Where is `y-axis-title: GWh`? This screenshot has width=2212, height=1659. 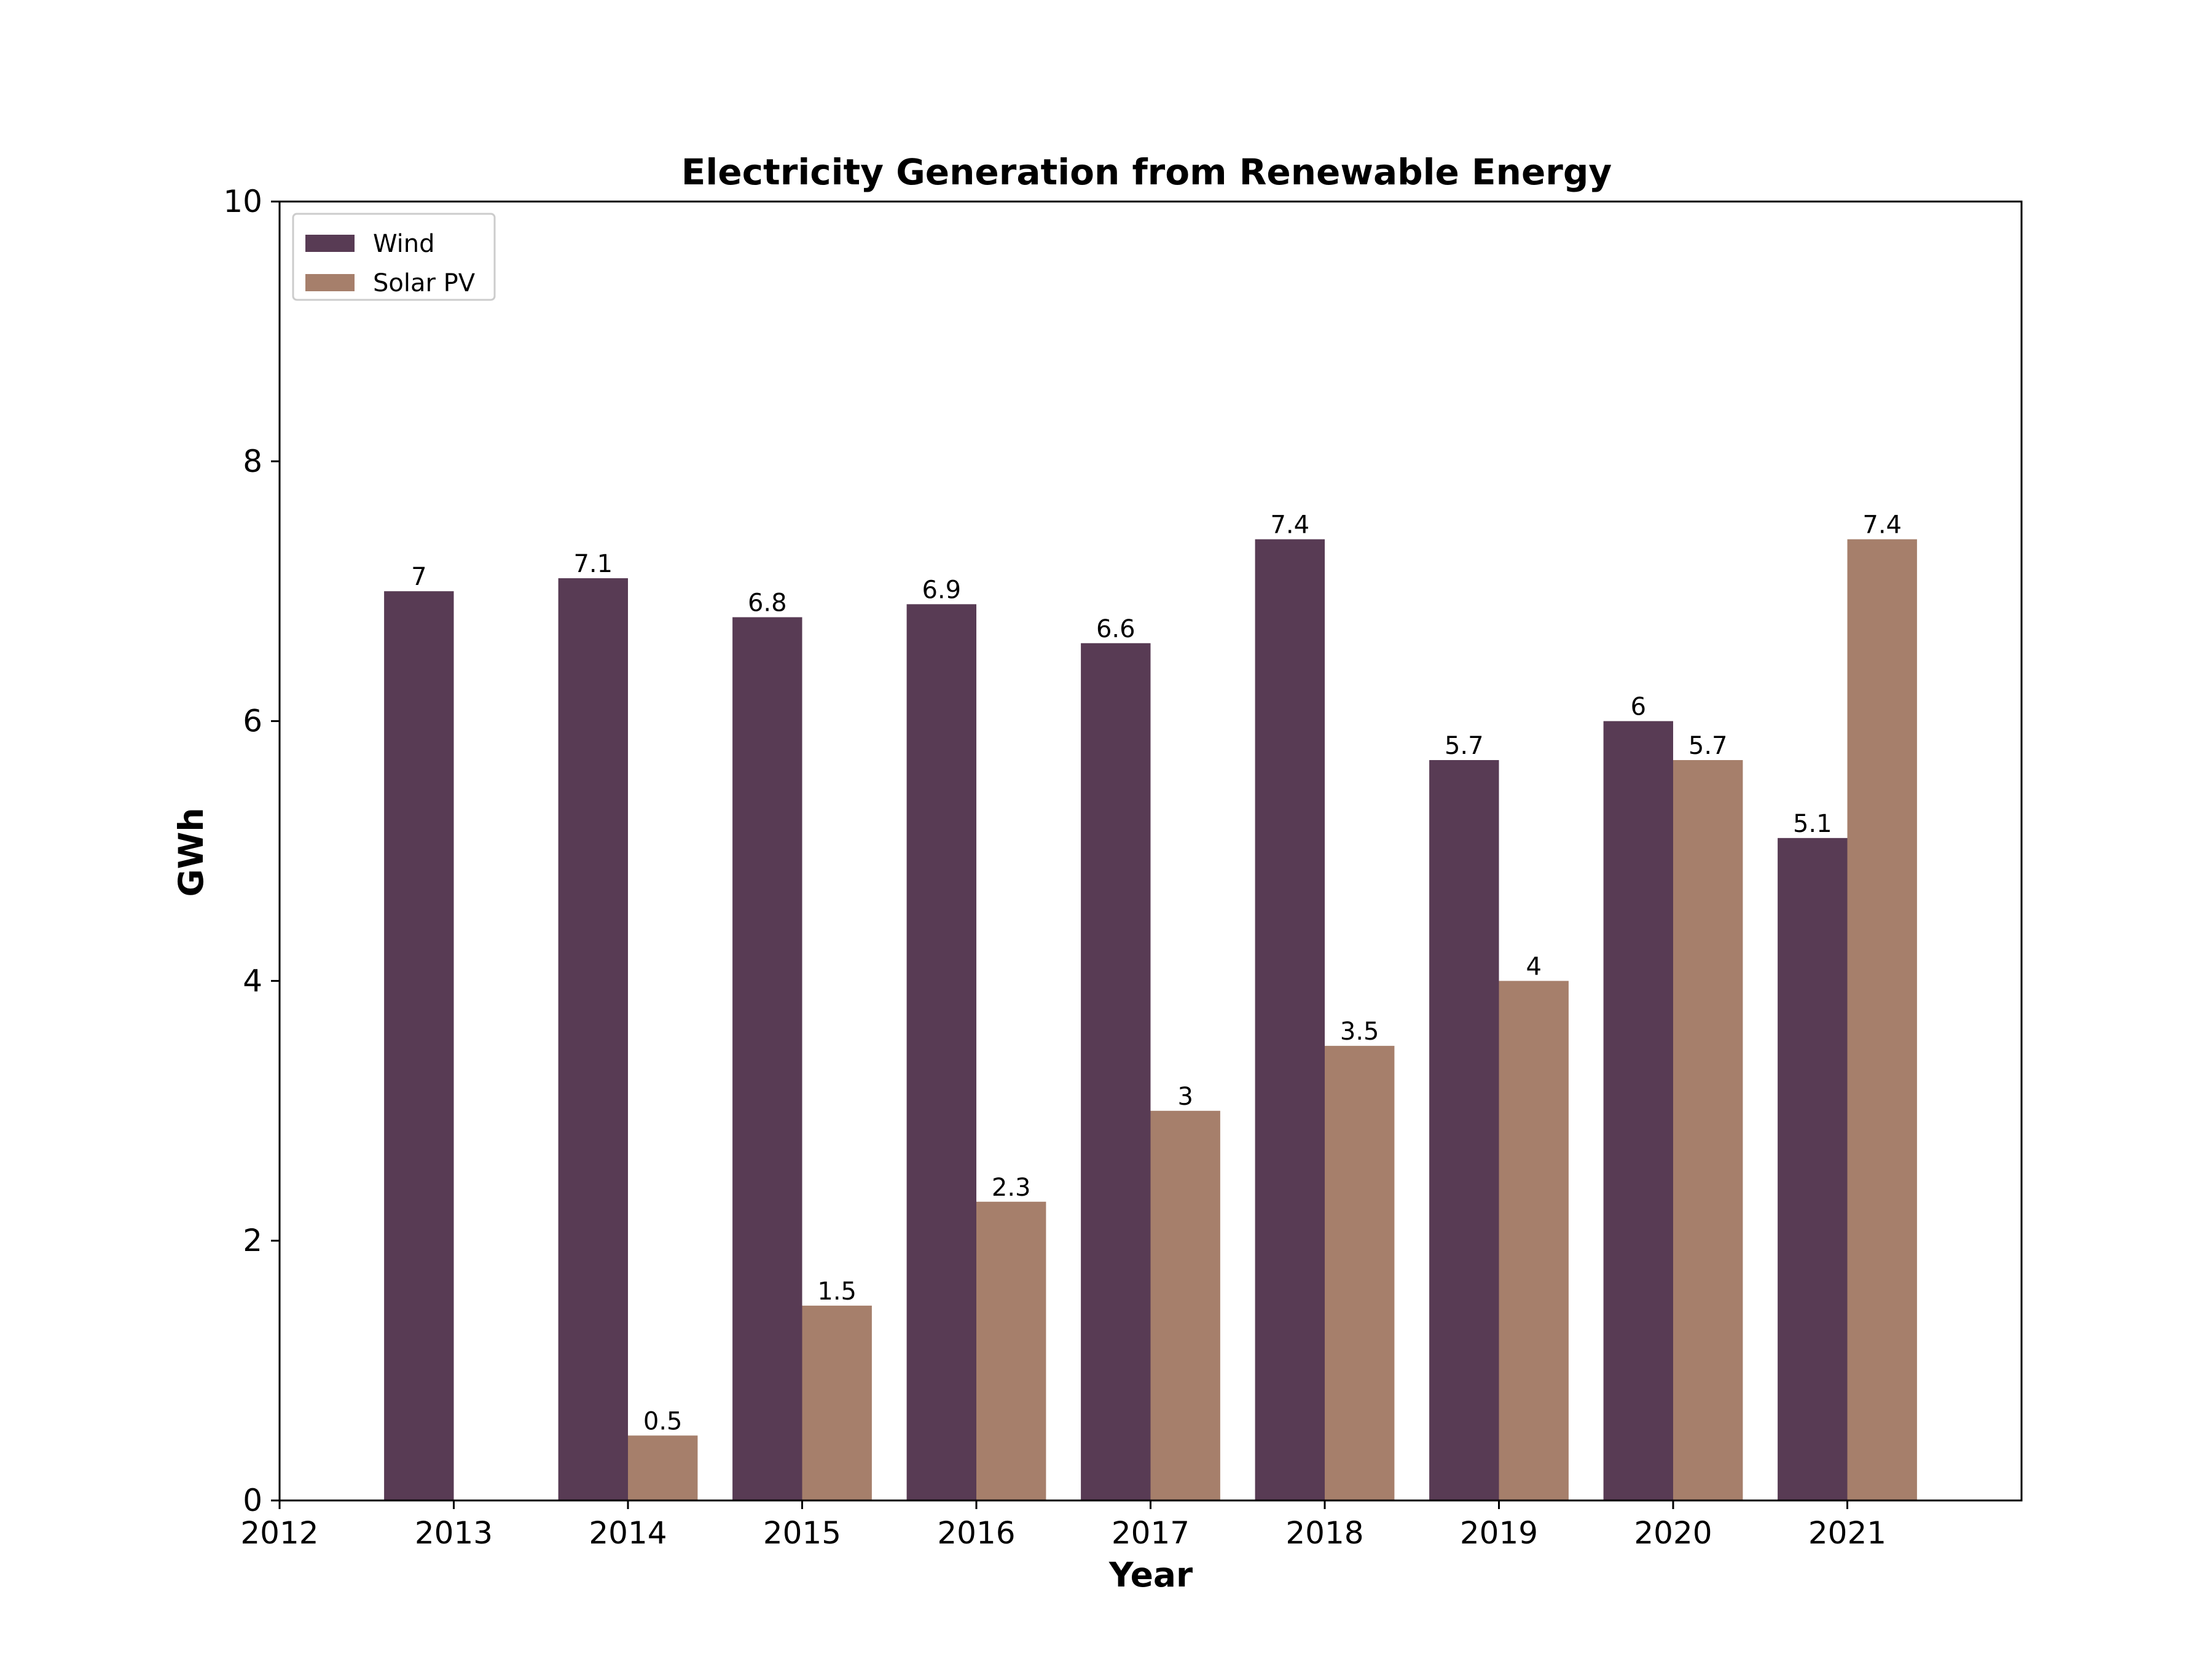
y-axis-title: GWh is located at coordinates (191, 852).